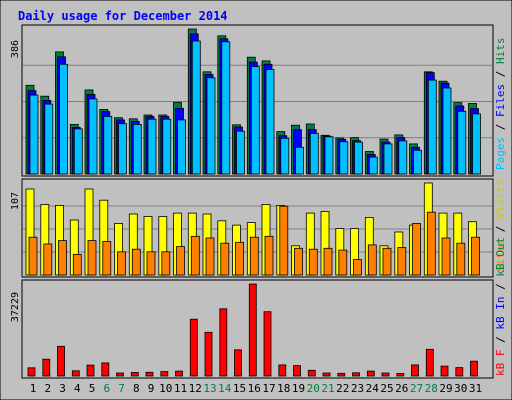  Describe the element at coordinates (165, 388) in the screenshot. I see `x-label-day-10: 10` at that location.